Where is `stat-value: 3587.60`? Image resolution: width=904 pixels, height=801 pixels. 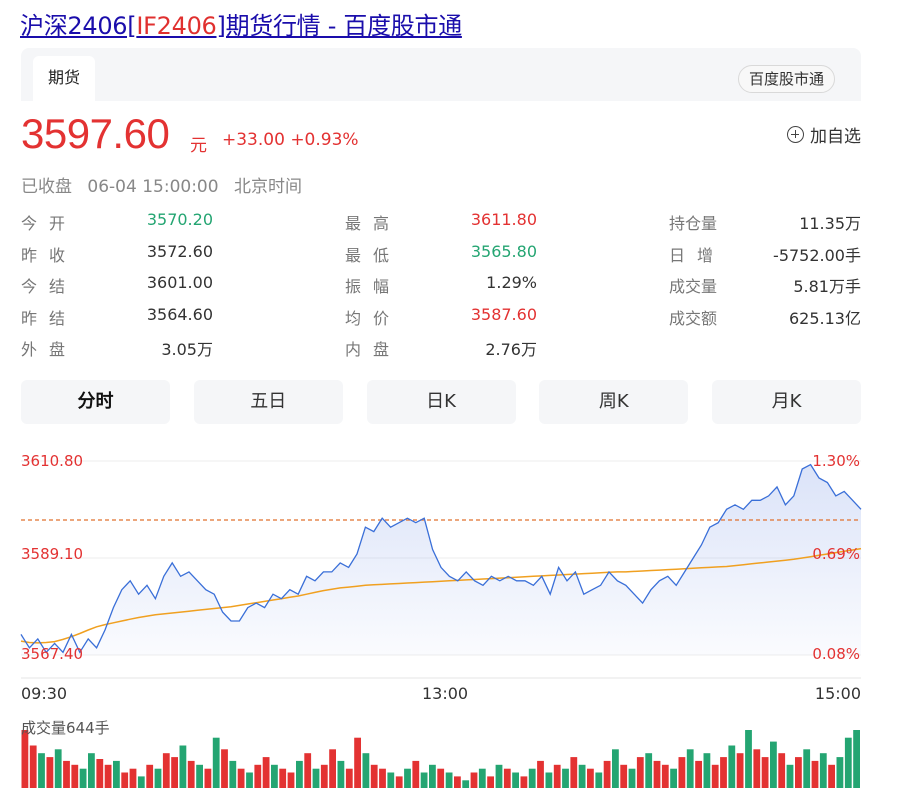
stat-value: 3587.60 is located at coordinates (503, 314).